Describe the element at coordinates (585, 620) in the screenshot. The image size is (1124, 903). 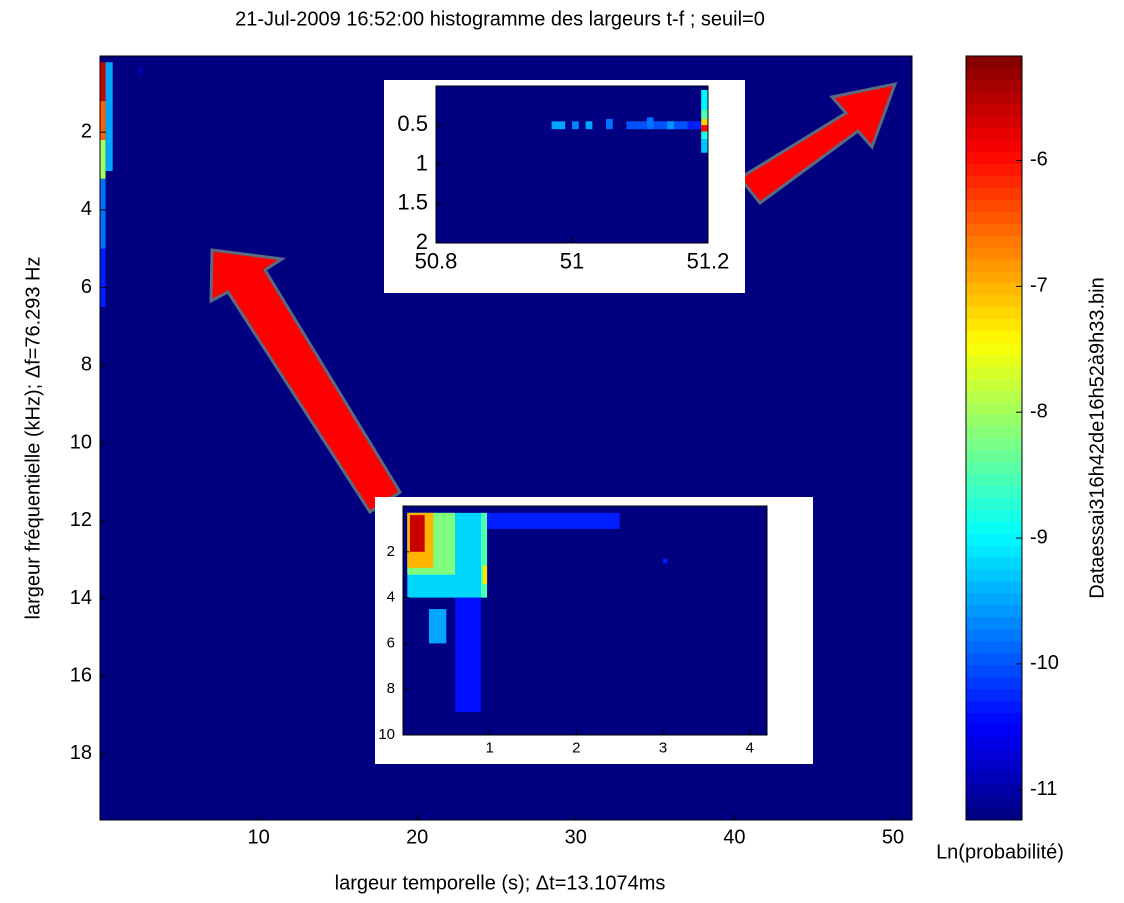
I see `plot-frame` at that location.